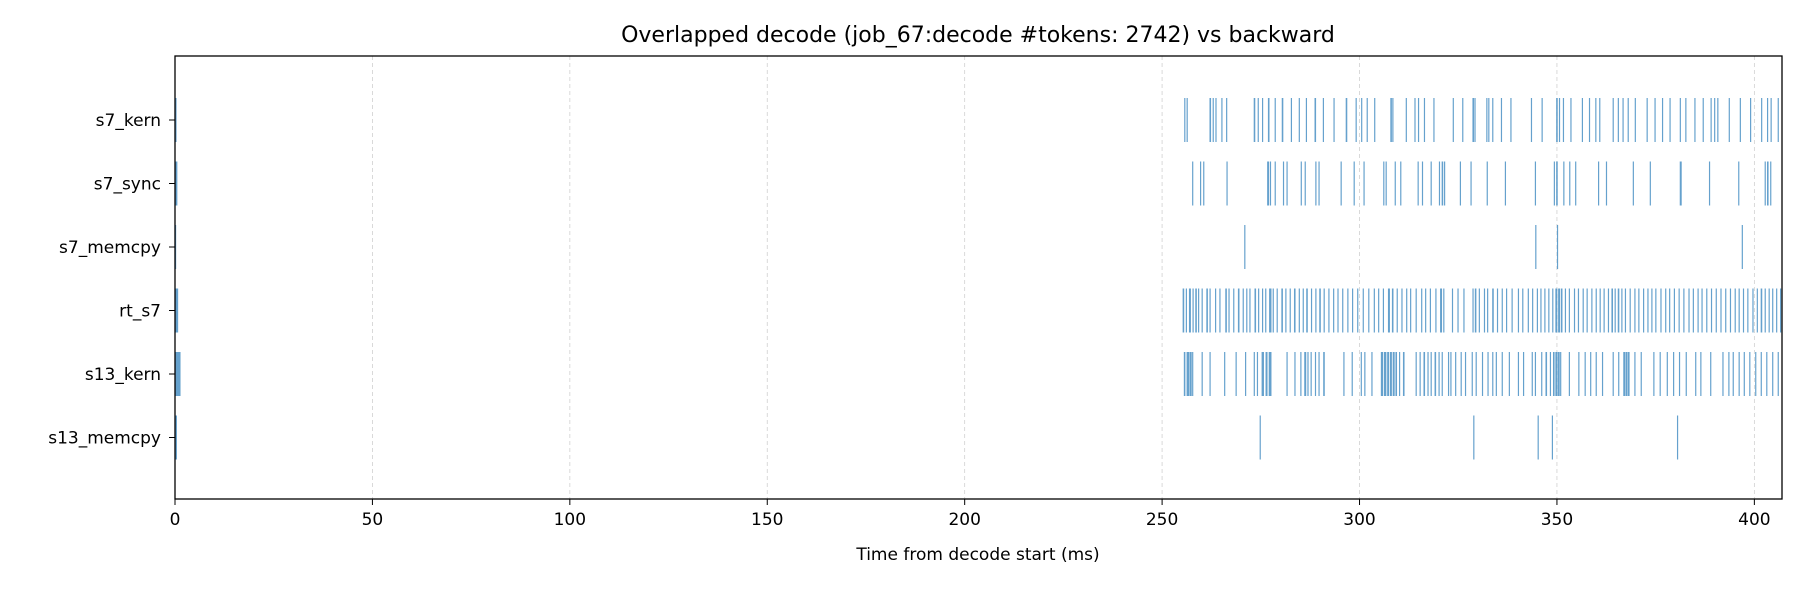 This screenshot has width=1800, height=589. I want to click on x-tick-label: 200, so click(964, 520).